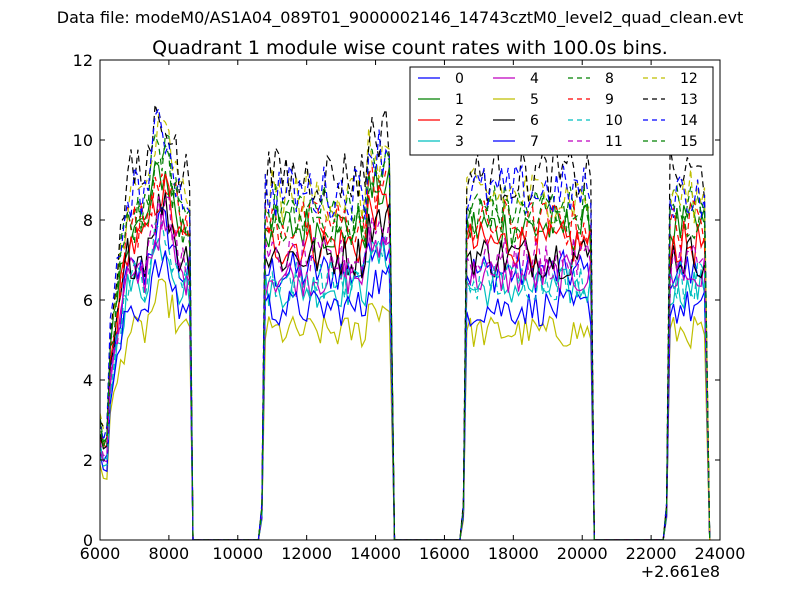 The image size is (800, 600). I want to click on x-tick-label: 16000, so click(444, 553).